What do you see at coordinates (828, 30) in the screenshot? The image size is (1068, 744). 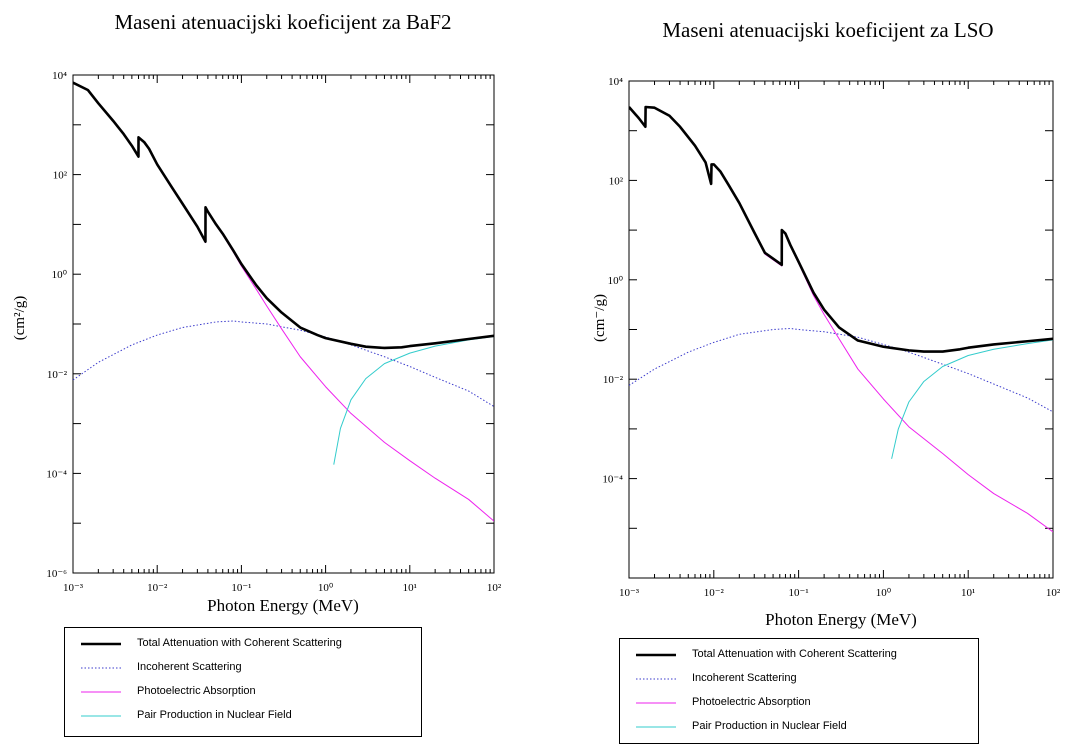 I see `chart-title: Maseni atenuacijski koeficijent za LSO` at bounding box center [828, 30].